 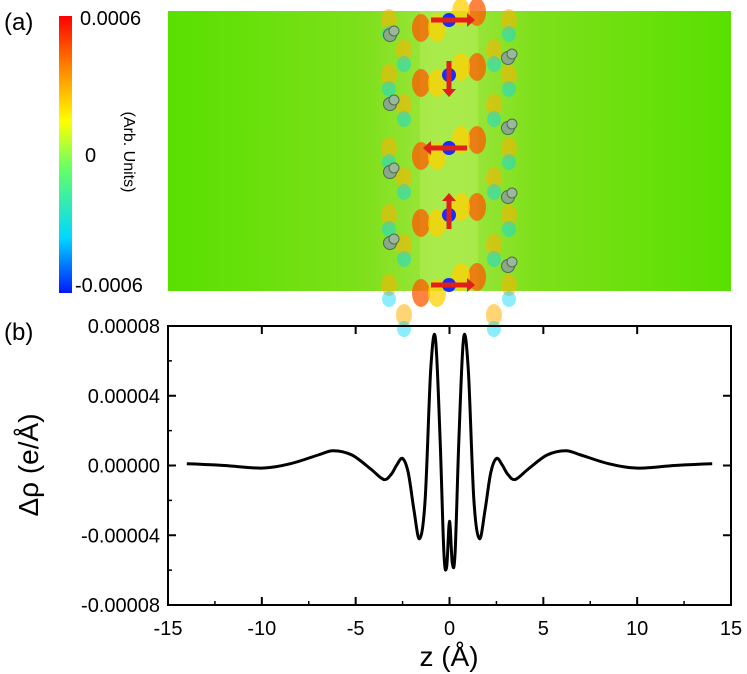 What do you see at coordinates (109, 286) in the screenshot?
I see `colorbar-min-label: -0.0006` at bounding box center [109, 286].